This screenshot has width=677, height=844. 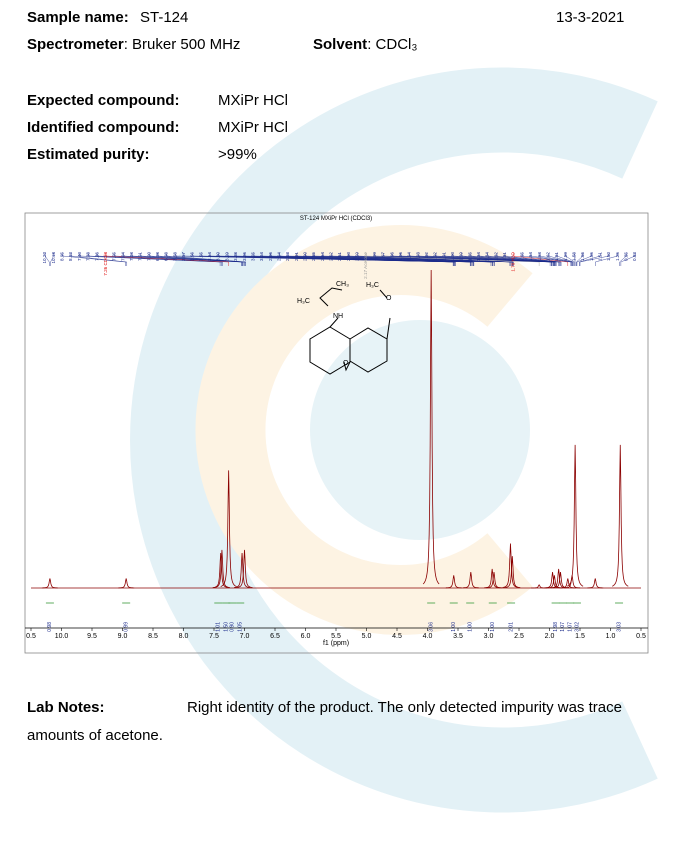 I want to click on structure-label: CH₃, so click(x=342, y=284).